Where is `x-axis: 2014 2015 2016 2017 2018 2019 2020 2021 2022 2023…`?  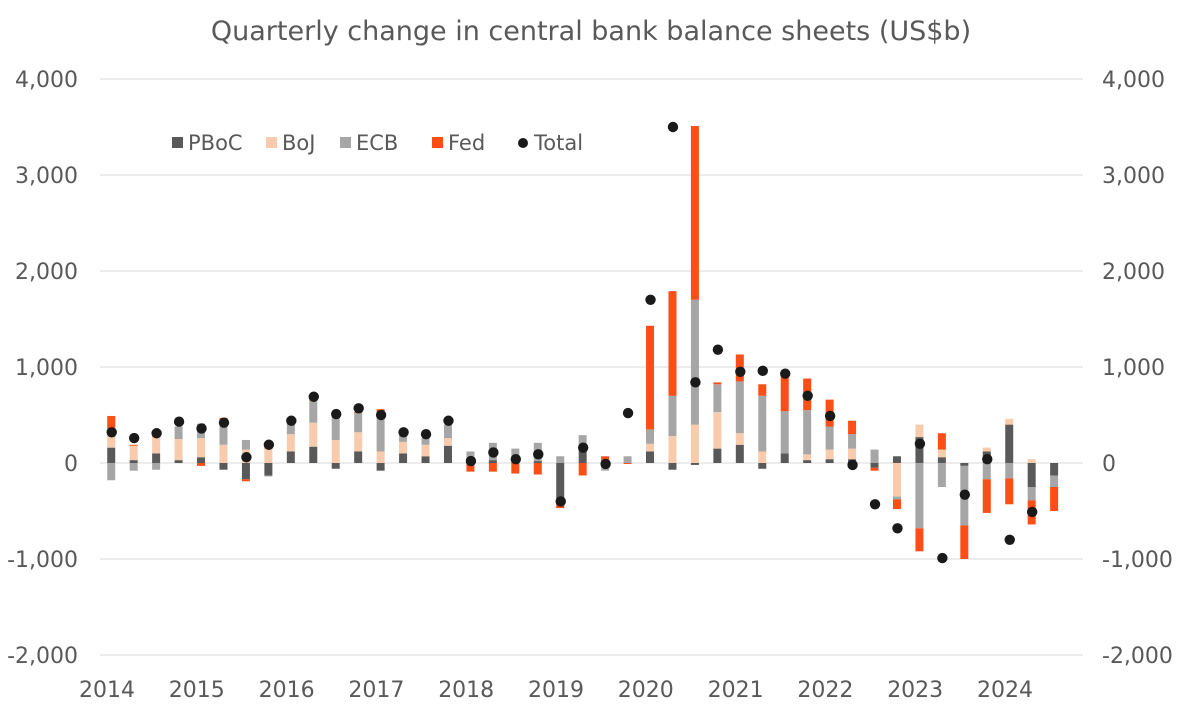
x-axis: 2014 2015 2016 2017 2018 2019 2020 2021 2022 2023… is located at coordinates (556, 690).